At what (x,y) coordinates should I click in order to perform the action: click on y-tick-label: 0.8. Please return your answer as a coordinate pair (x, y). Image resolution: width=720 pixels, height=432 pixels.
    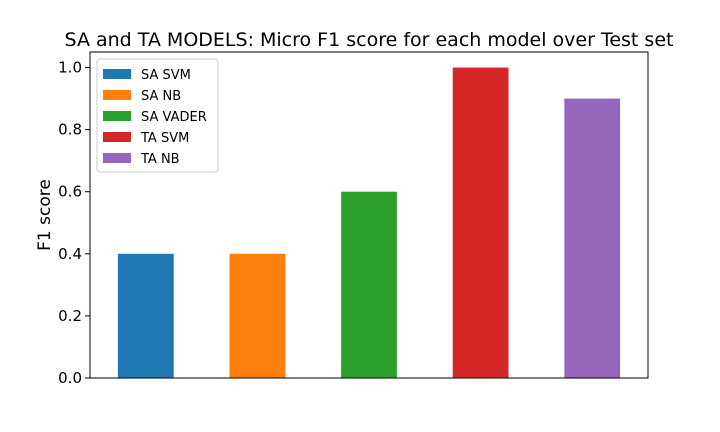
    Looking at the image, I should click on (70, 130).